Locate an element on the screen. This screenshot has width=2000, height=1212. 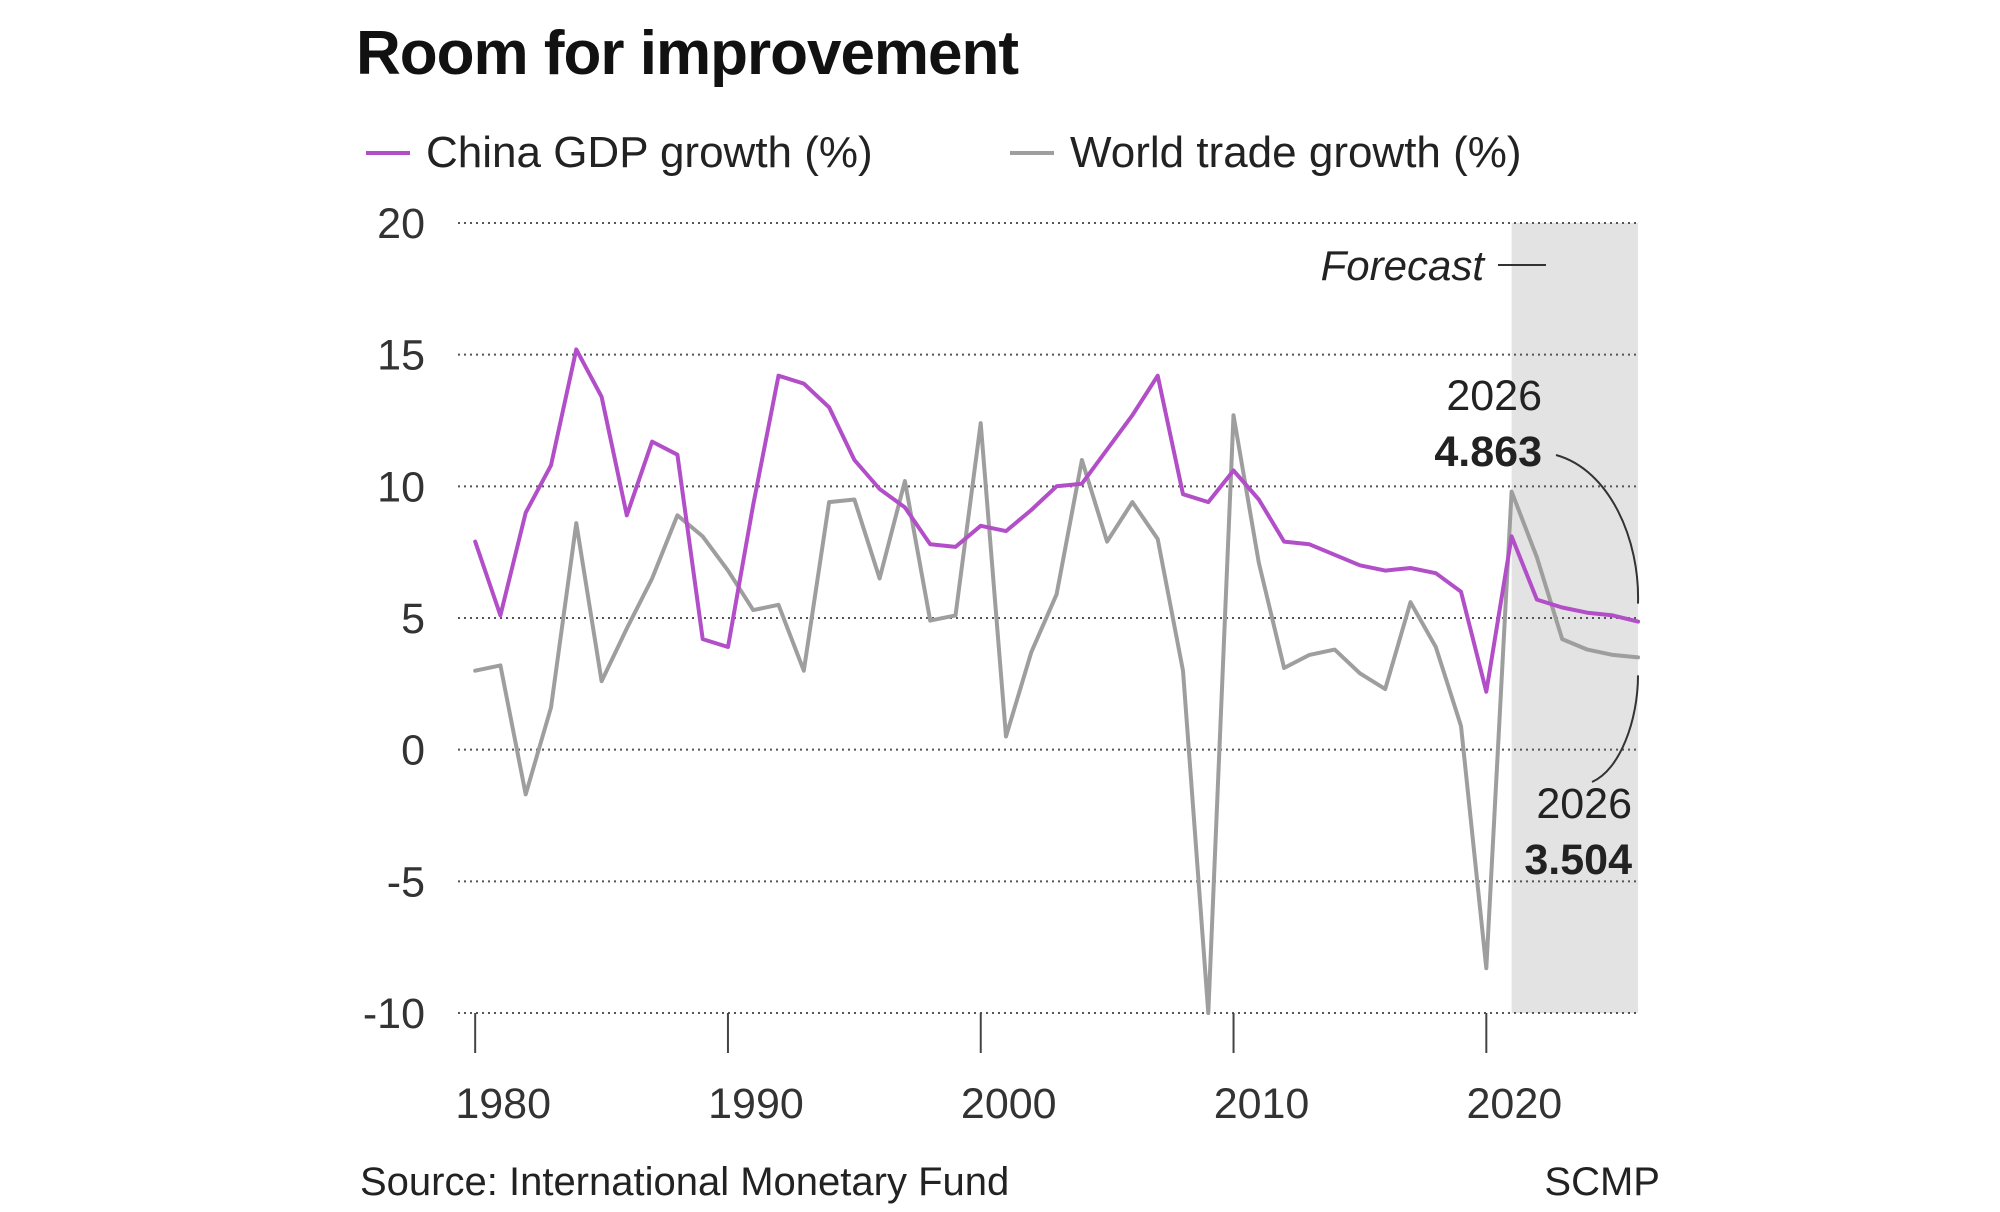
annotation-china-year: 2026 is located at coordinates (1494, 396).